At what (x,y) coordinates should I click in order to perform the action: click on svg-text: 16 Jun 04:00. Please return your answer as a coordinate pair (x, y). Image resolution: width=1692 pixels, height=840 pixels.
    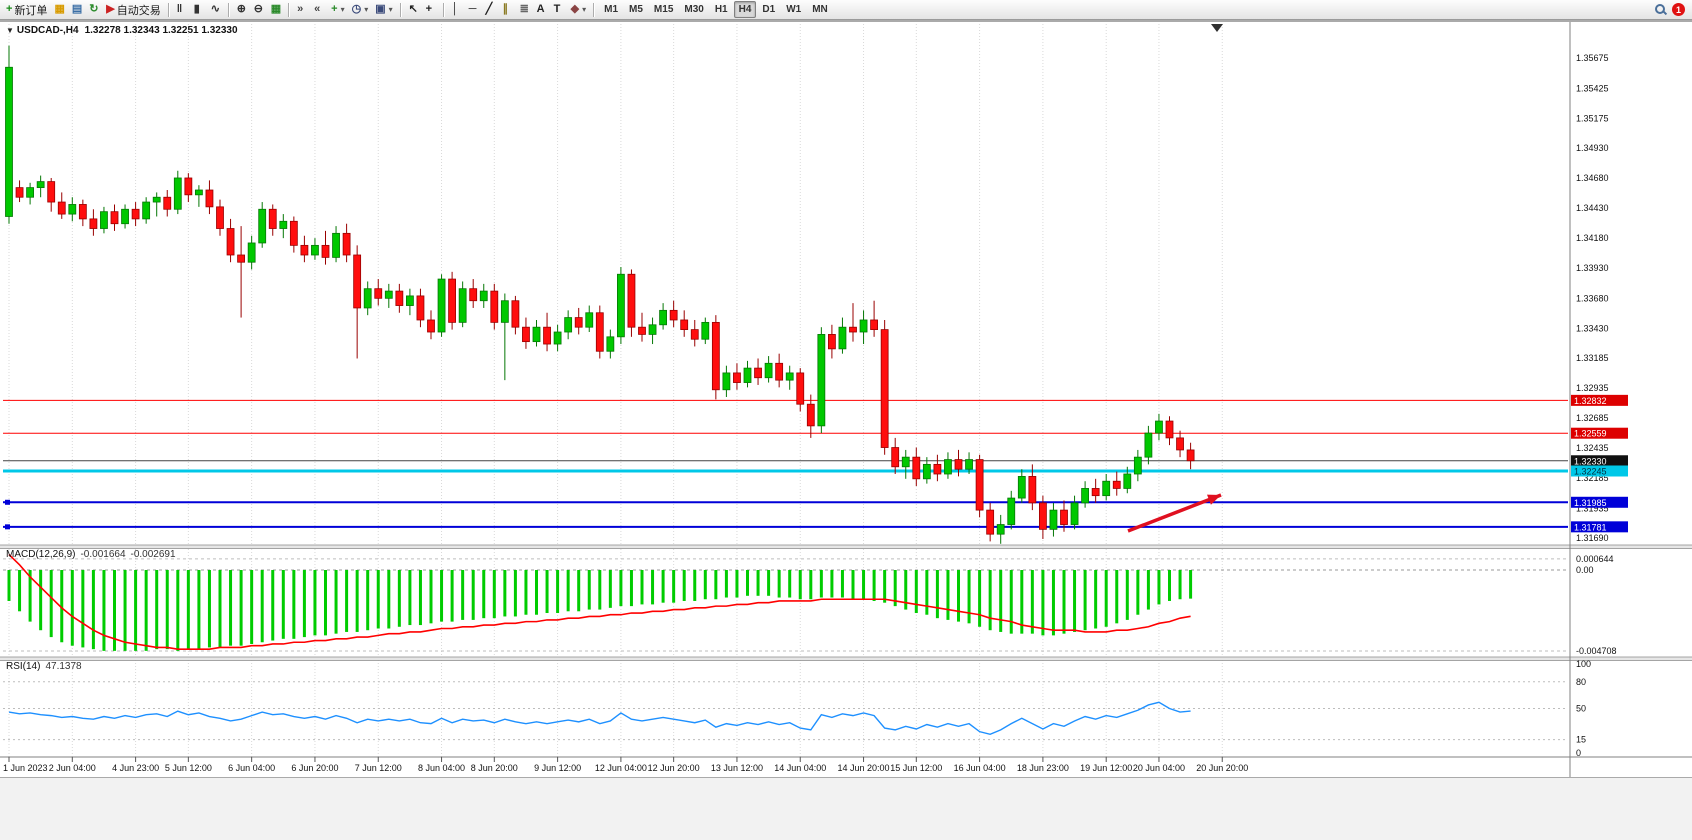
    Looking at the image, I should click on (980, 768).